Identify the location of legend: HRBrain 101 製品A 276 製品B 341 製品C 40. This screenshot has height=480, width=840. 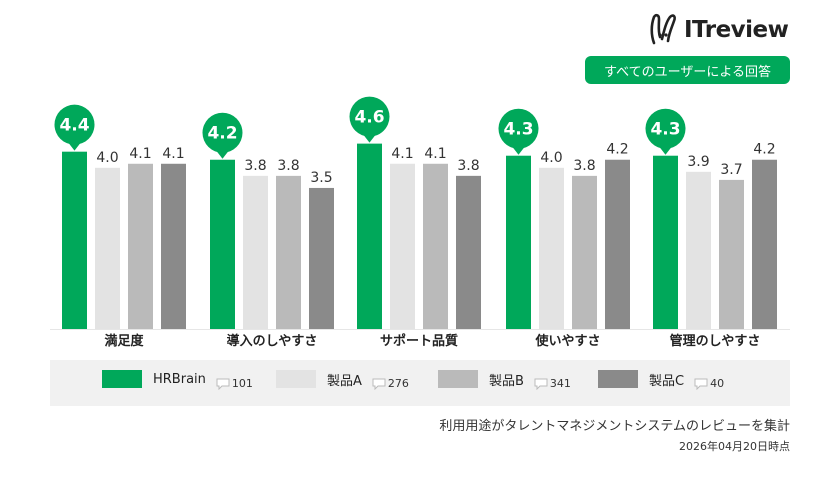
(420, 383).